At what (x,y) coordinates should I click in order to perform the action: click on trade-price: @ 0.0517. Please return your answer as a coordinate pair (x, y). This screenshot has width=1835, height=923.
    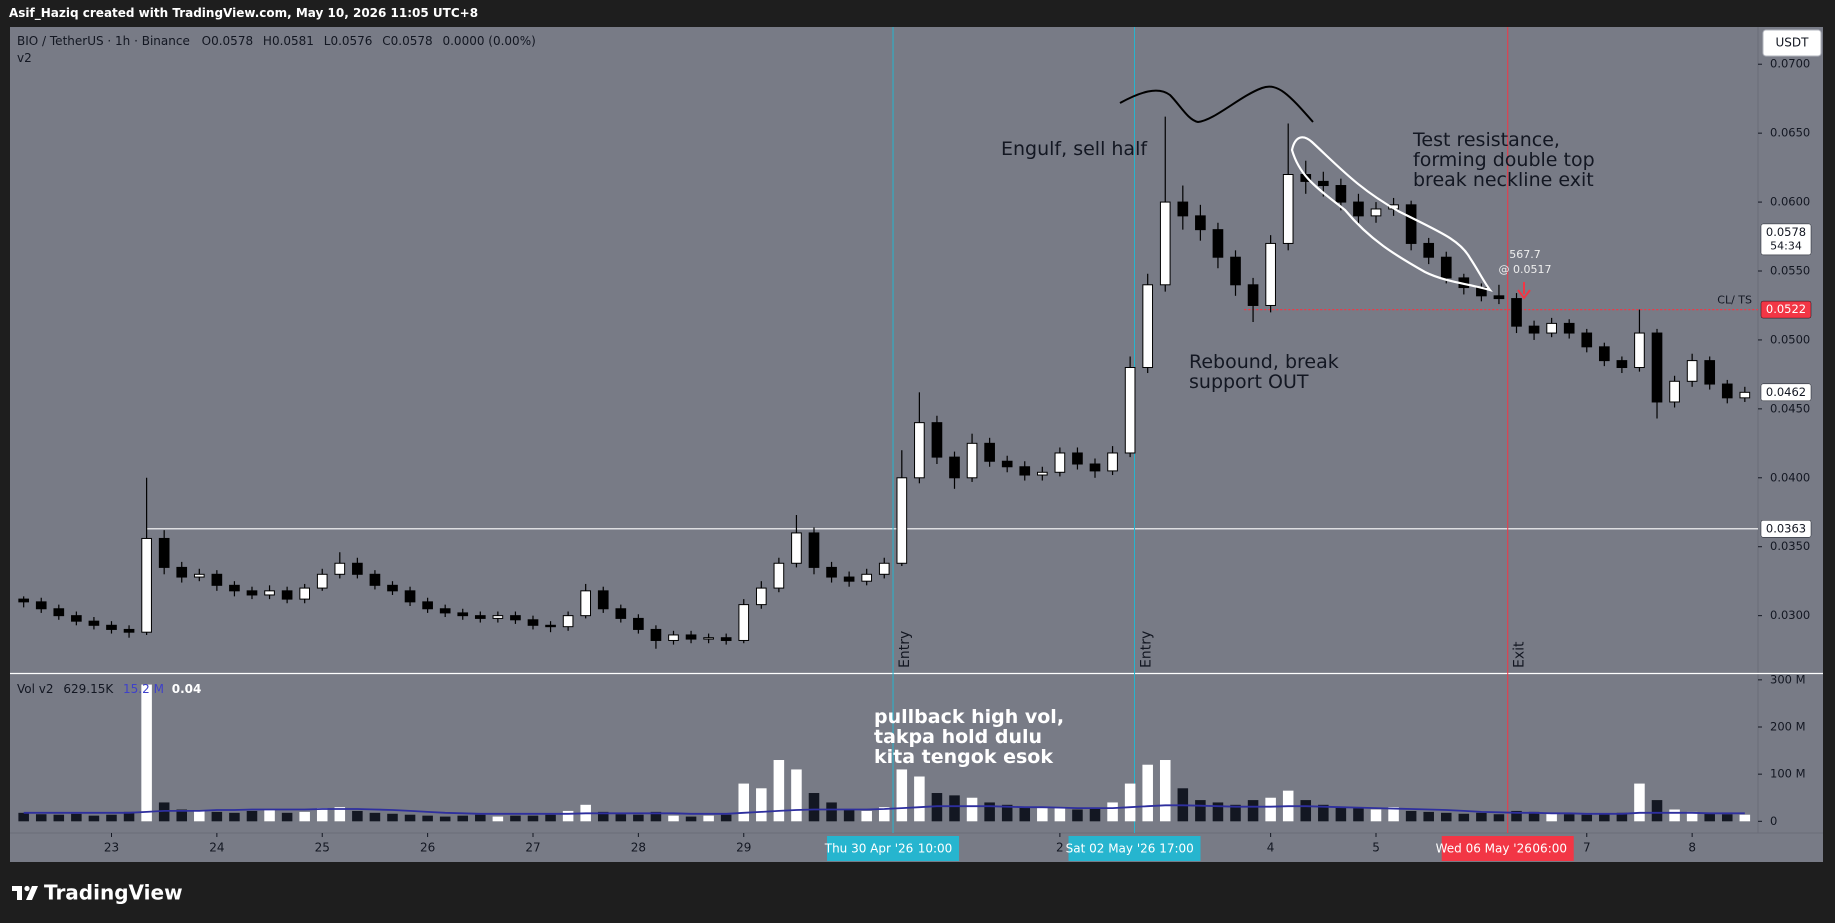
    Looking at the image, I should click on (1525, 269).